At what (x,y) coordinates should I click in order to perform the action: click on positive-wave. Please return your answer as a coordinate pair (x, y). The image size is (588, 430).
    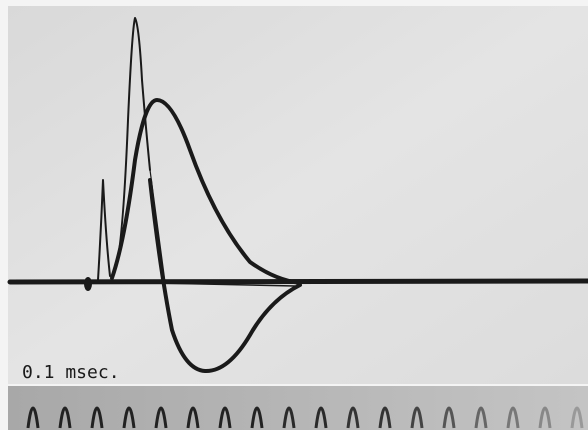
    Looking at the image, I should click on (206, 191).